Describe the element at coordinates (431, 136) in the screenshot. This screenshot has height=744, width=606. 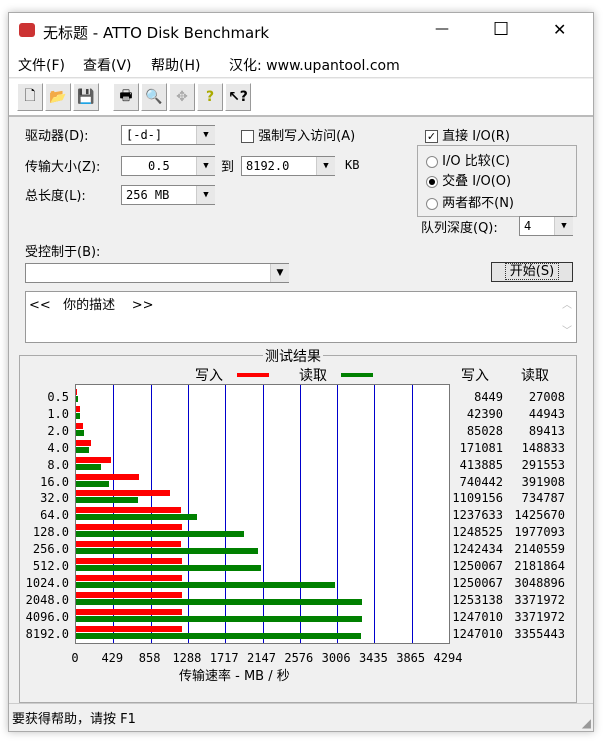
I see `checkmark-icon: ✓` at that location.